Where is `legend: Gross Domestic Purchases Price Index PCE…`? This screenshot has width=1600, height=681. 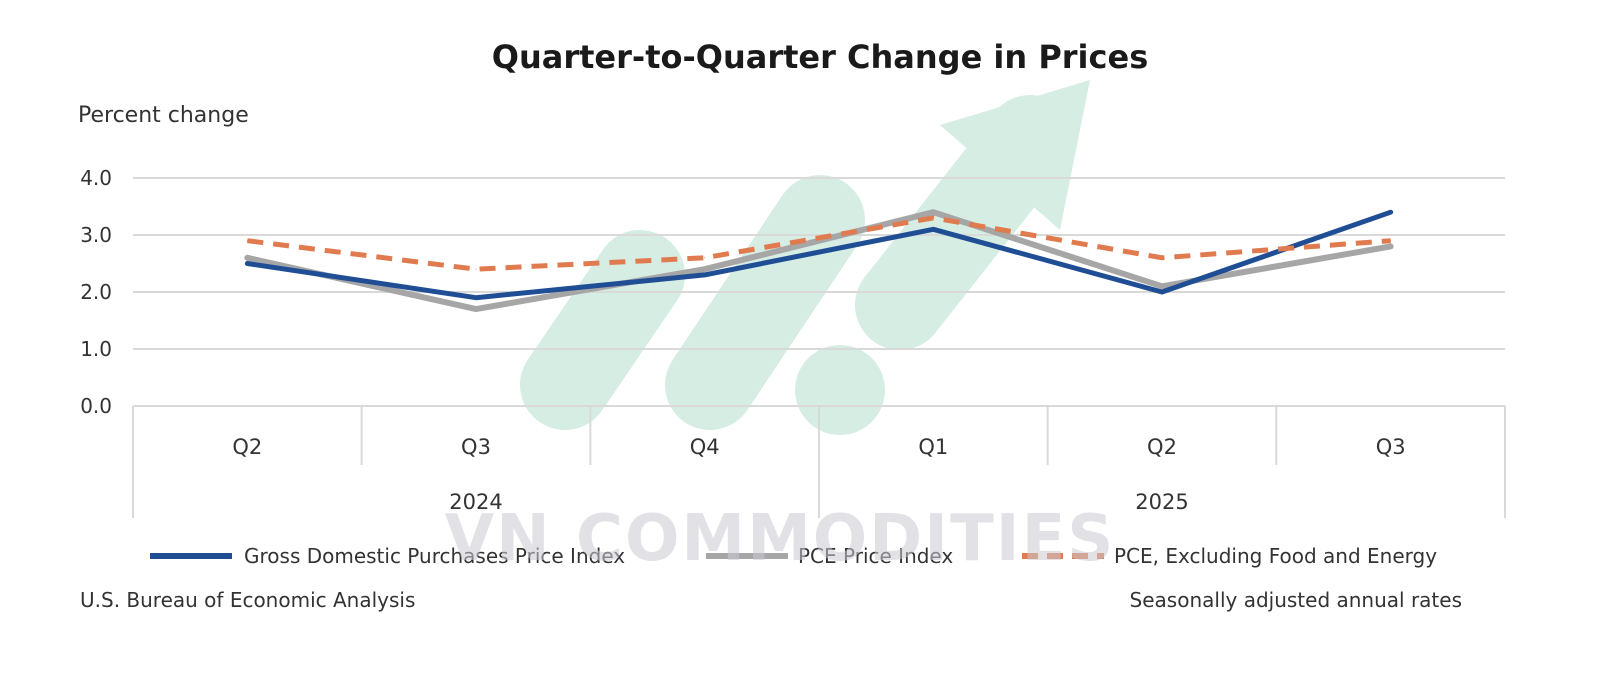 legend: Gross Domestic Purchases Price Index PCE… is located at coordinates (793, 556).